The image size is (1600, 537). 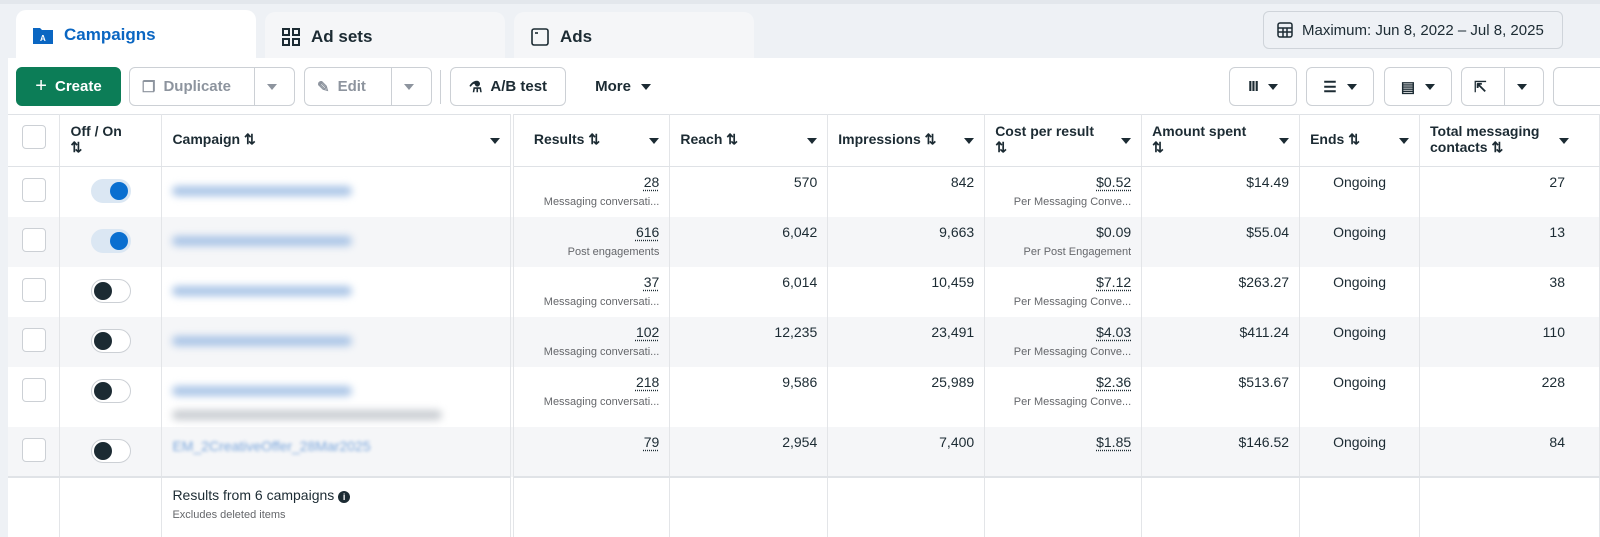 I want to click on duplicate-dropdown, so click(x=271, y=86).